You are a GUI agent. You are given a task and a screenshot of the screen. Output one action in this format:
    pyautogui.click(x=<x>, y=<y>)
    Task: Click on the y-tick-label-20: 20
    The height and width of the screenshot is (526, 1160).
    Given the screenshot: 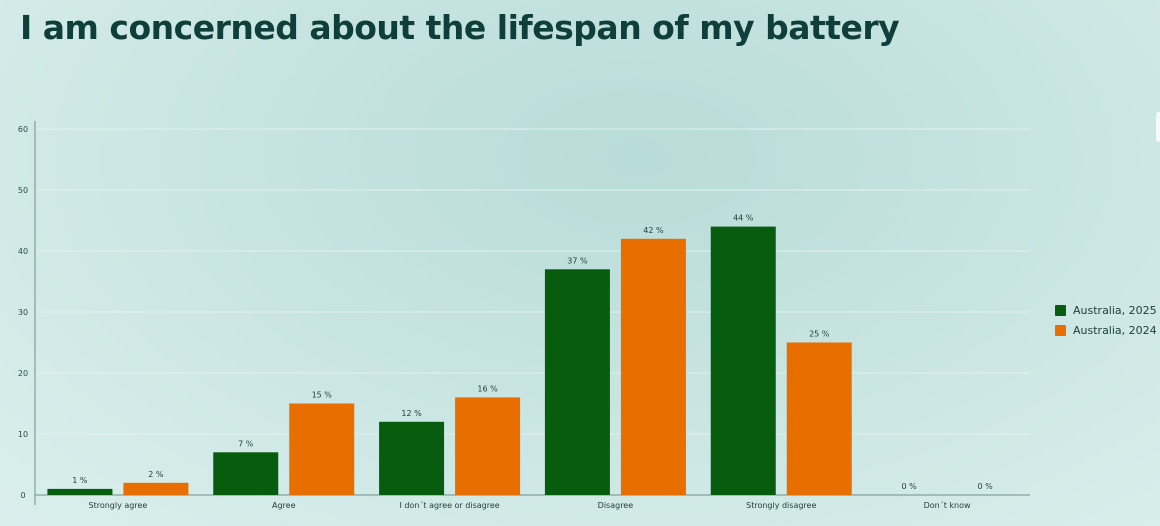 What is the action you would take?
    pyautogui.click(x=23, y=373)
    